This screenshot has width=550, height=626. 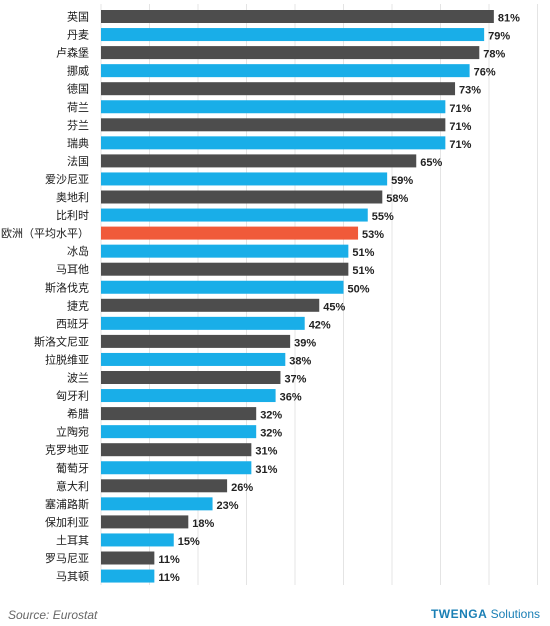 I want to click on category-label: 挪威, so click(x=78, y=71).